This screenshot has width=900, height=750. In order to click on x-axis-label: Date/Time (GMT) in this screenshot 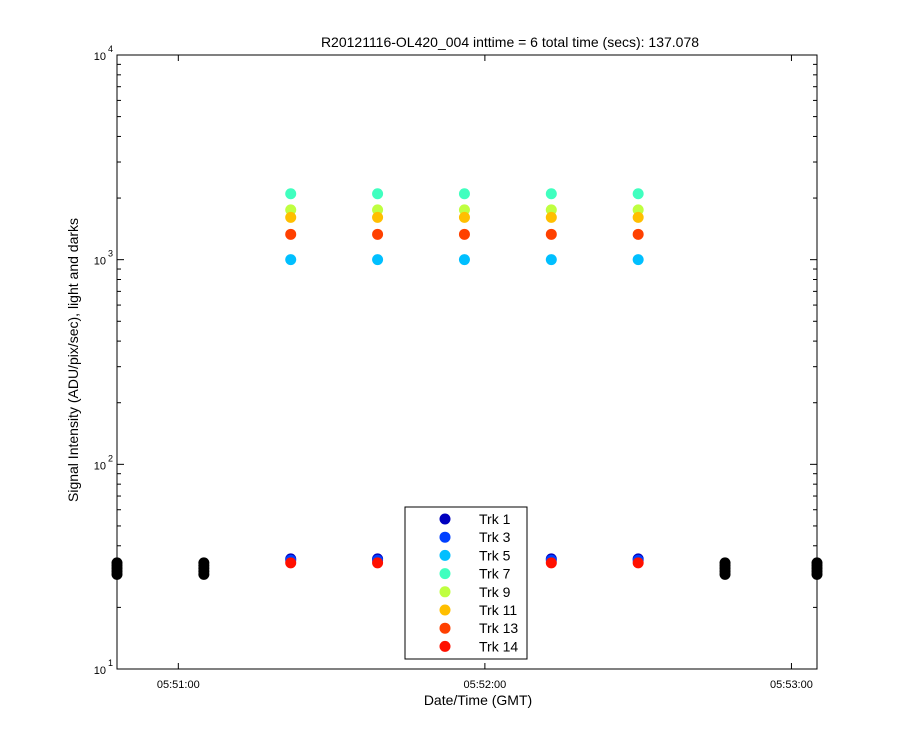, I will do `click(478, 700)`.